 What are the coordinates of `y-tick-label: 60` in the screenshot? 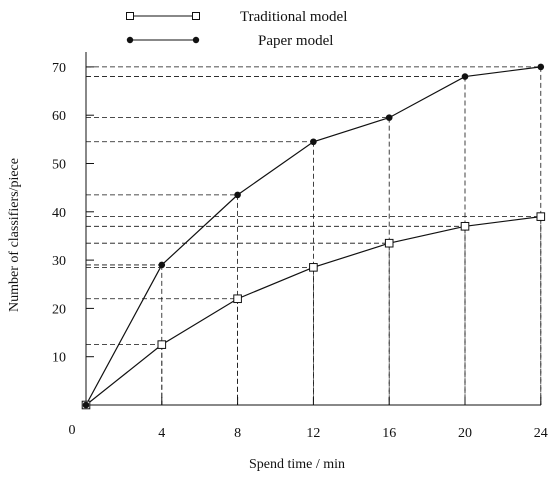 It's located at (59, 116).